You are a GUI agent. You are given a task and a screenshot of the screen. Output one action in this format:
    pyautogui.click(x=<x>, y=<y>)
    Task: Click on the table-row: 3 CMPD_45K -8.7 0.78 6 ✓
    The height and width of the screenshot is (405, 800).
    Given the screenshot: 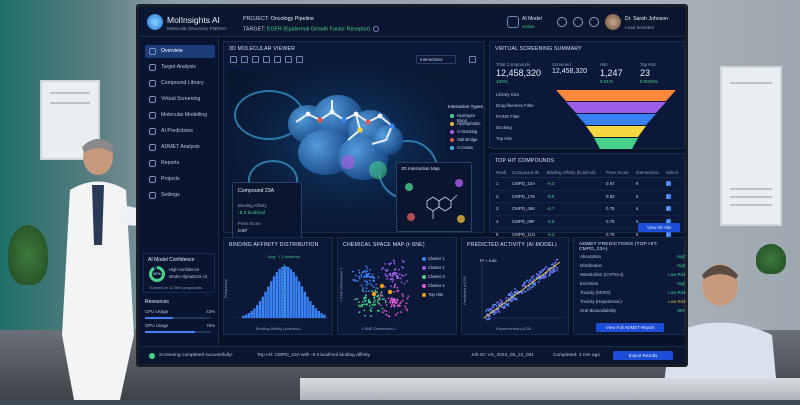 What is the action you would take?
    pyautogui.click(x=588, y=209)
    